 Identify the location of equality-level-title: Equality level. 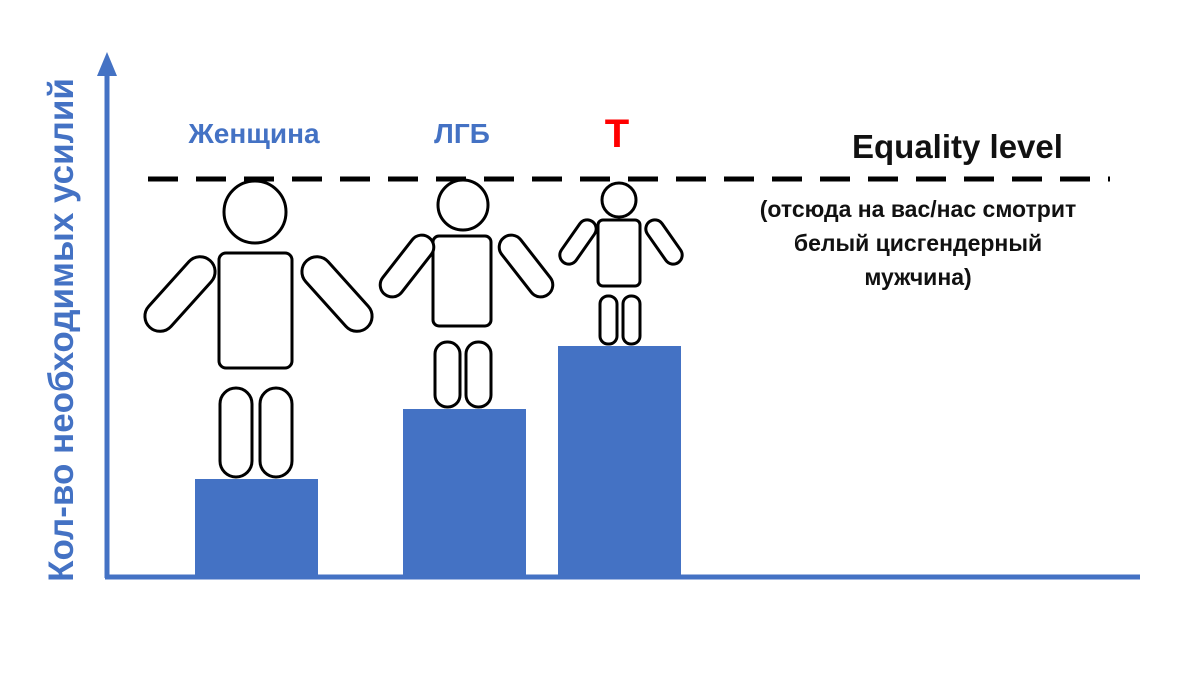
(957, 146).